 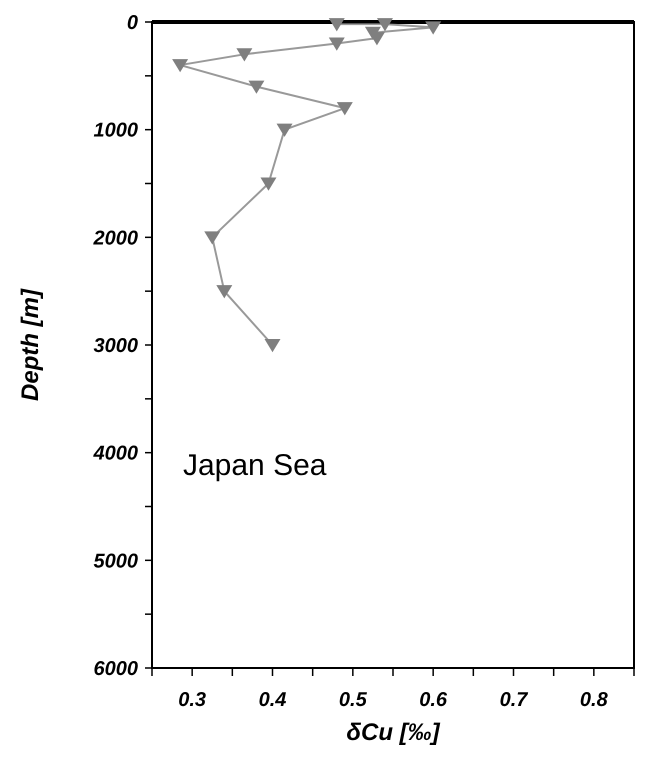 What do you see at coordinates (393, 732) in the screenshot?
I see `x-axis-title: δCu [‰]` at bounding box center [393, 732].